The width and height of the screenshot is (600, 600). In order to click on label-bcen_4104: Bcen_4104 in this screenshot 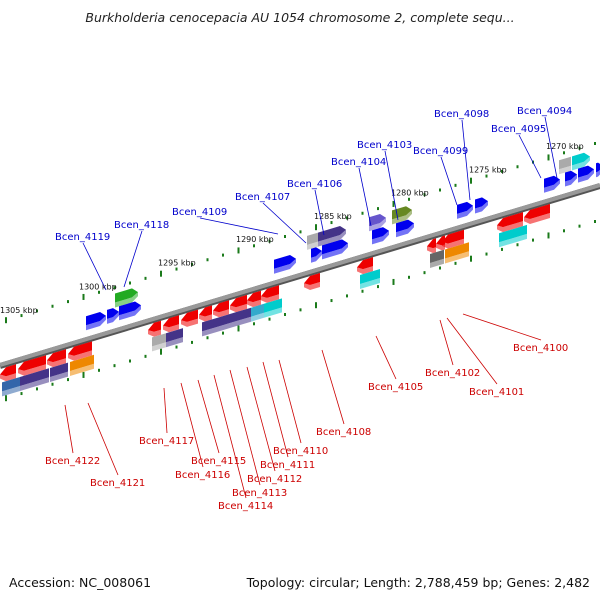, I will do `click(358, 162)`.